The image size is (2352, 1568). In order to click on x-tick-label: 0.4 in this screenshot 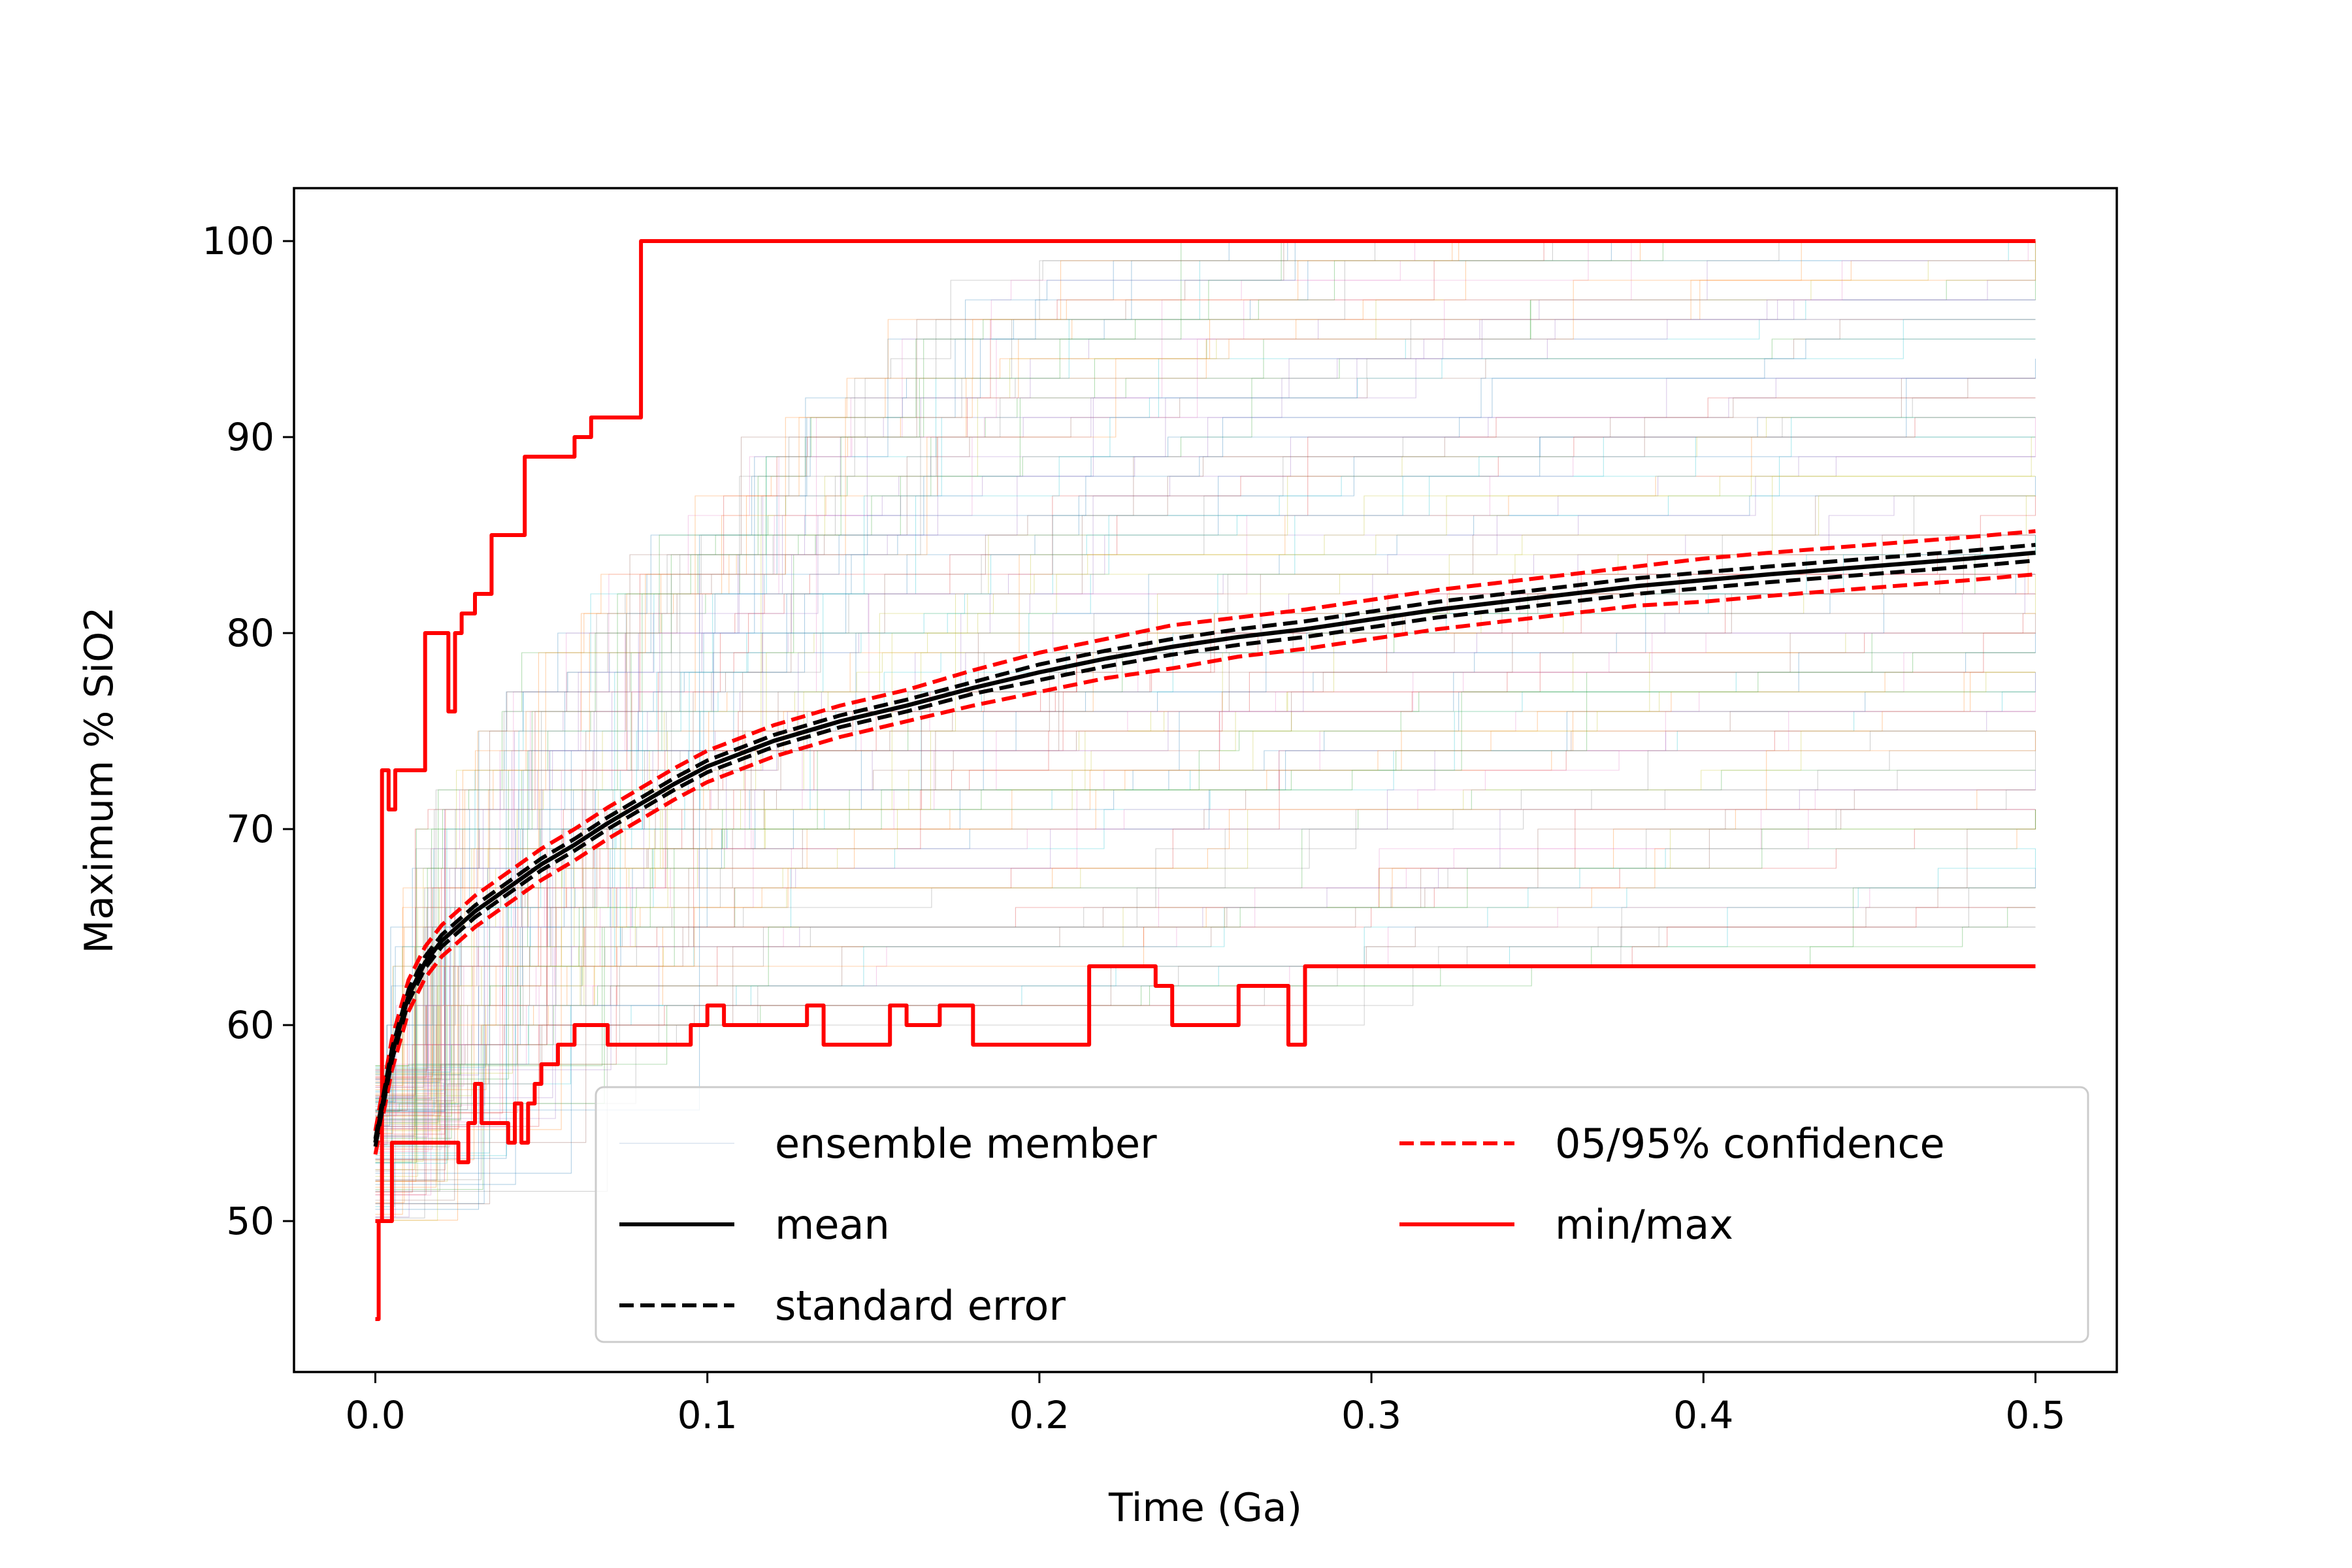, I will do `click(1703, 1415)`.